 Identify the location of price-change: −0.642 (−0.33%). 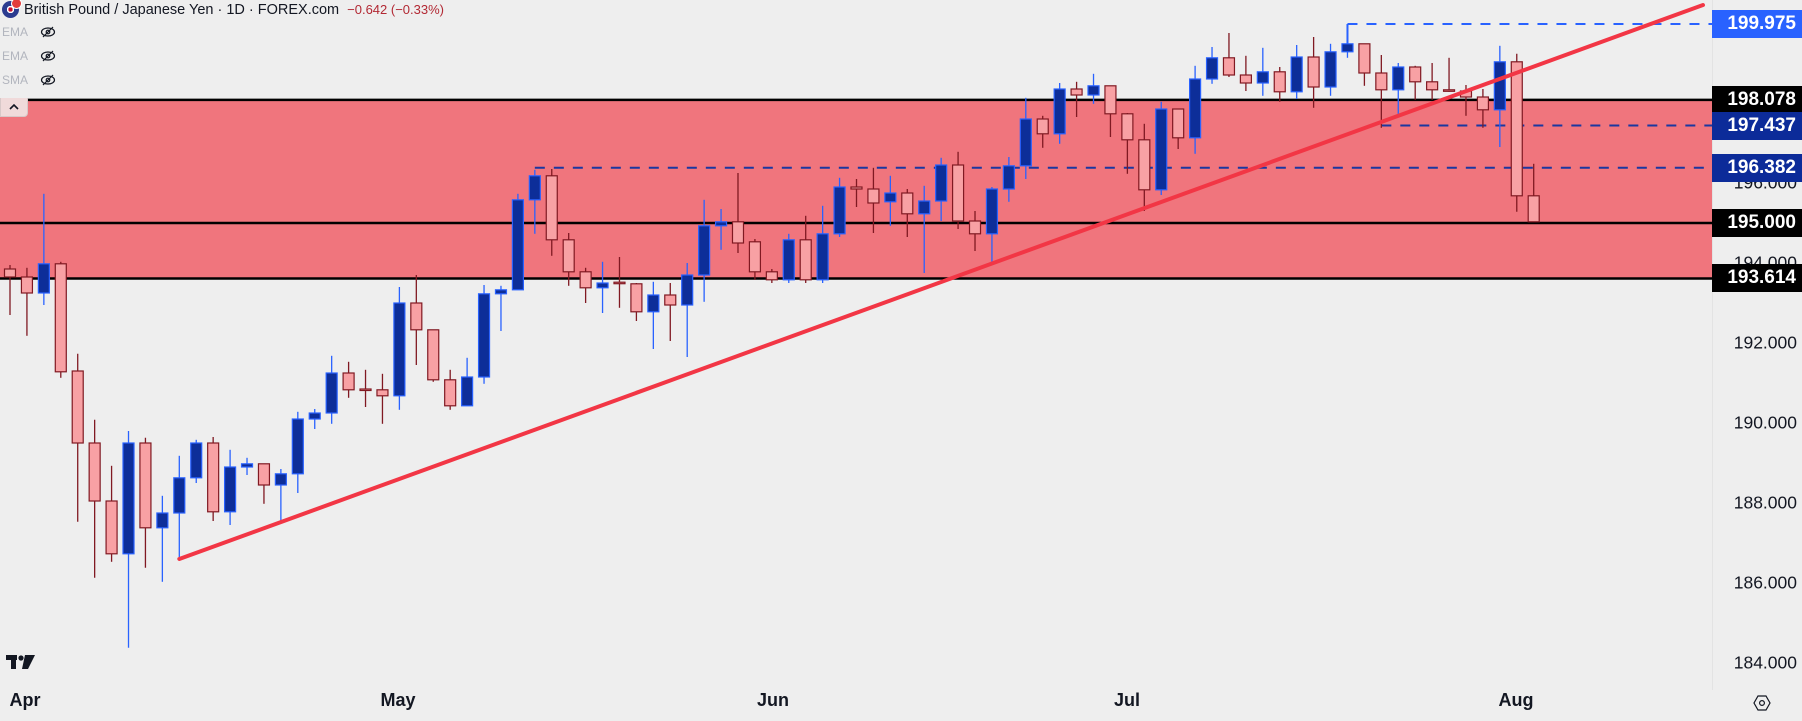
(395, 9).